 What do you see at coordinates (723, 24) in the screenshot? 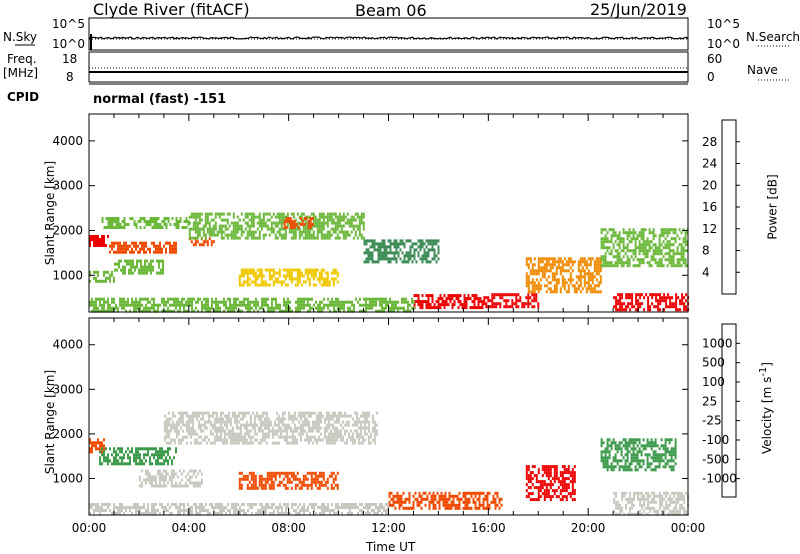
I see `nsearch-tick-top: 10^5` at bounding box center [723, 24].